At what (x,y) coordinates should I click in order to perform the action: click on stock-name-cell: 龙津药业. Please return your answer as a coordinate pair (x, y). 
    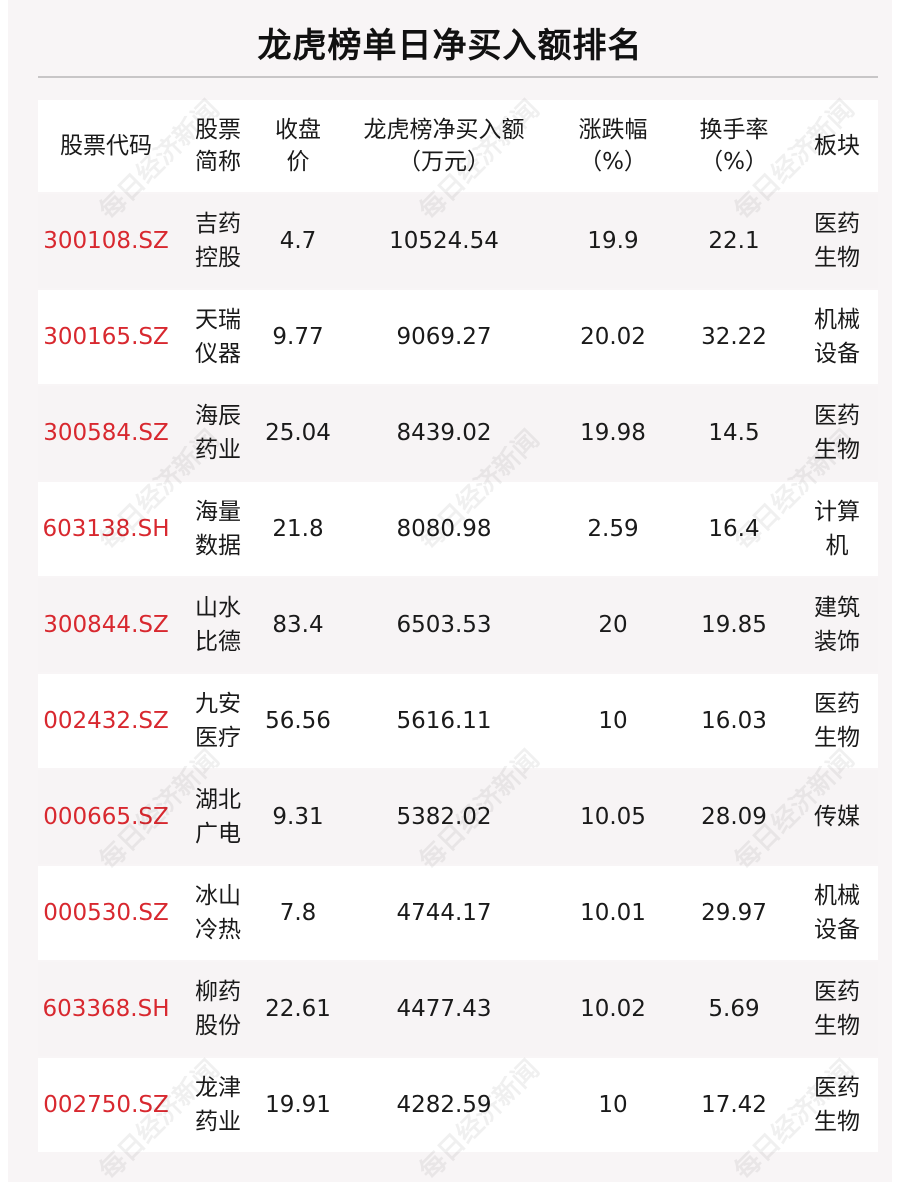
    Looking at the image, I should click on (218, 1105).